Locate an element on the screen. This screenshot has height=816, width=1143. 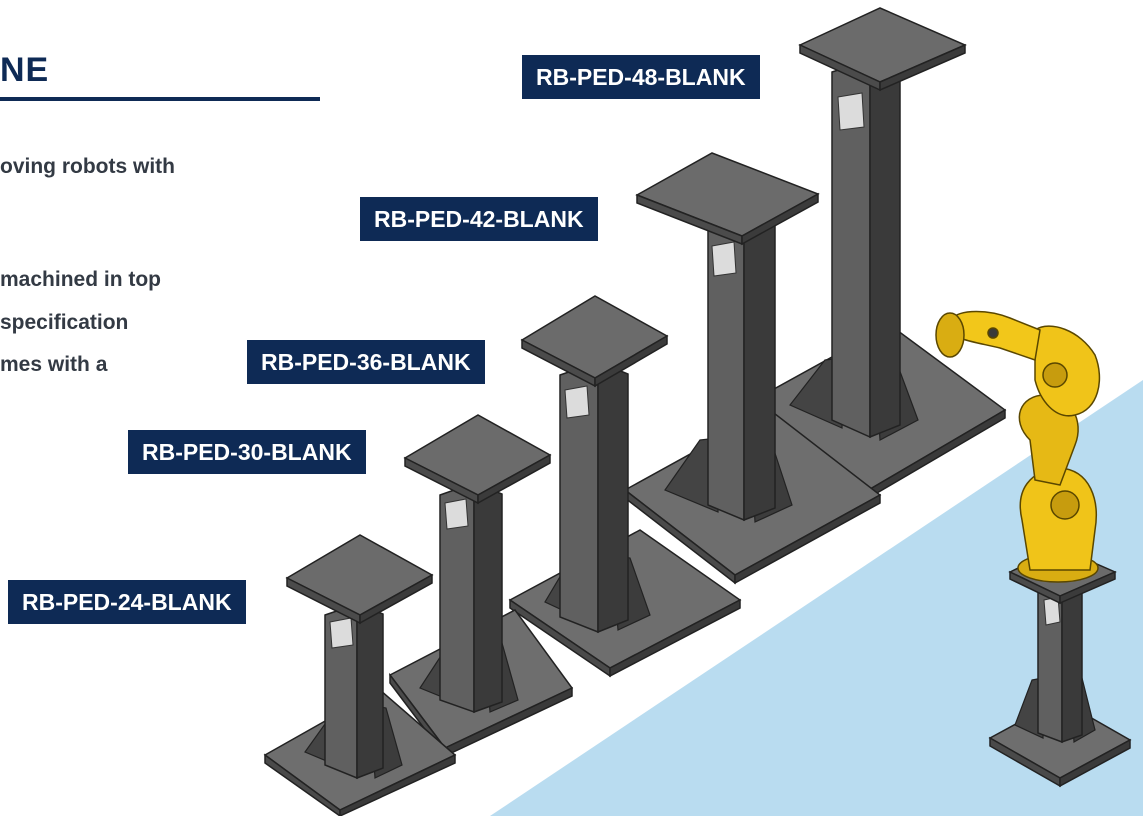
intro-line-2: machined in top is located at coordinates (81, 279).